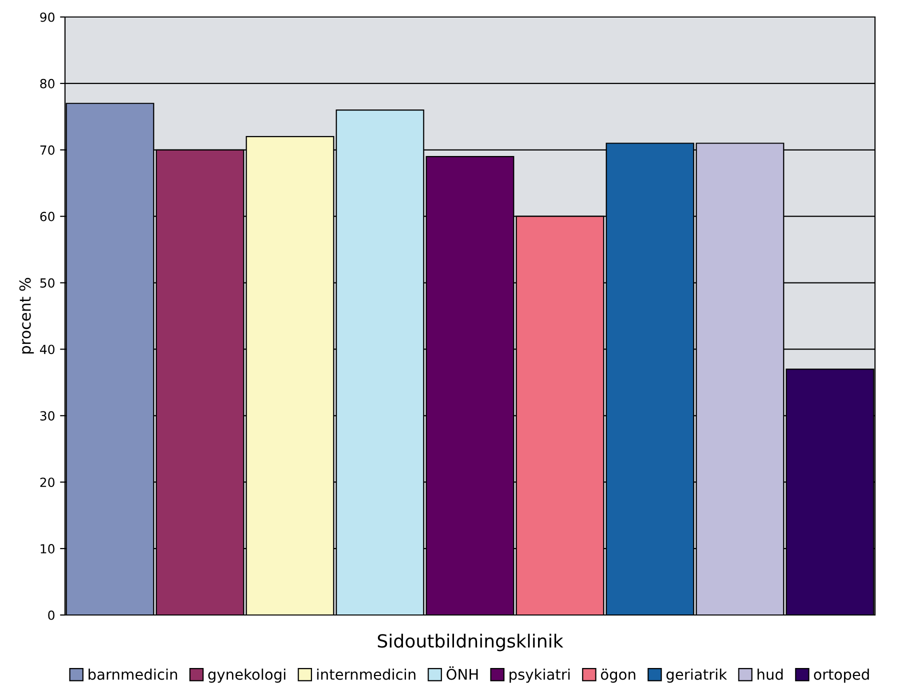  Describe the element at coordinates (770, 674) in the screenshot. I see `legend-label: hud` at that location.